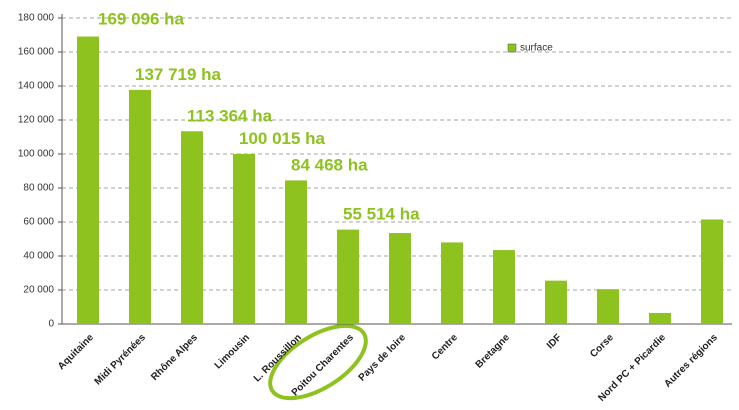  I want to click on value-label: 169 096 ha, so click(141, 19).